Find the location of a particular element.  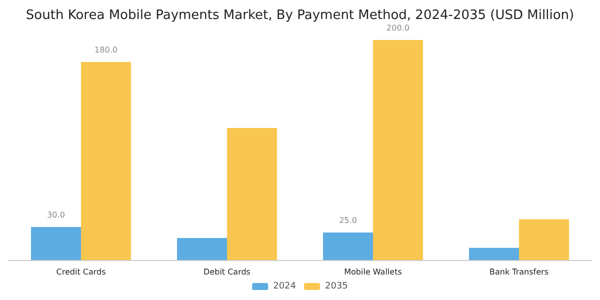

legend-label: 2035 is located at coordinates (336, 287).